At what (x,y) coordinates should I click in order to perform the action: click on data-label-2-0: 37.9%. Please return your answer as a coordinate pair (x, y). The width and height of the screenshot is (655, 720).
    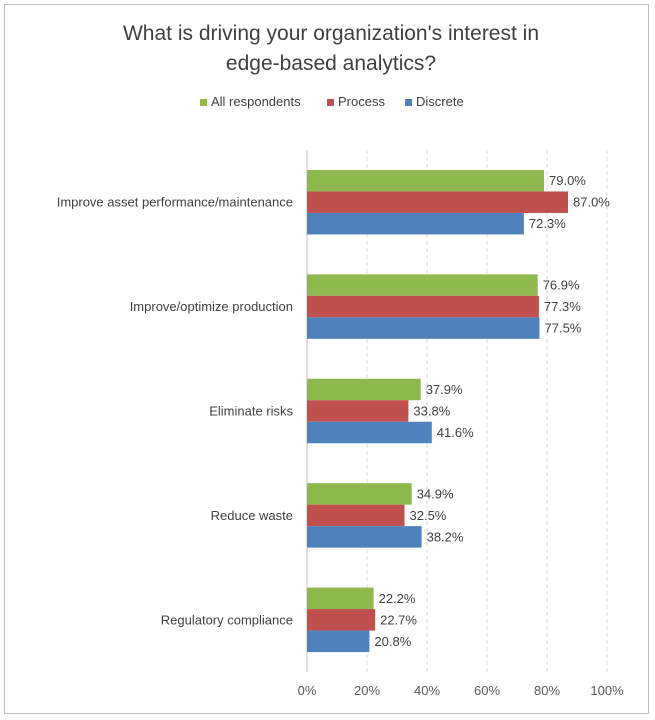
    Looking at the image, I should click on (444, 389).